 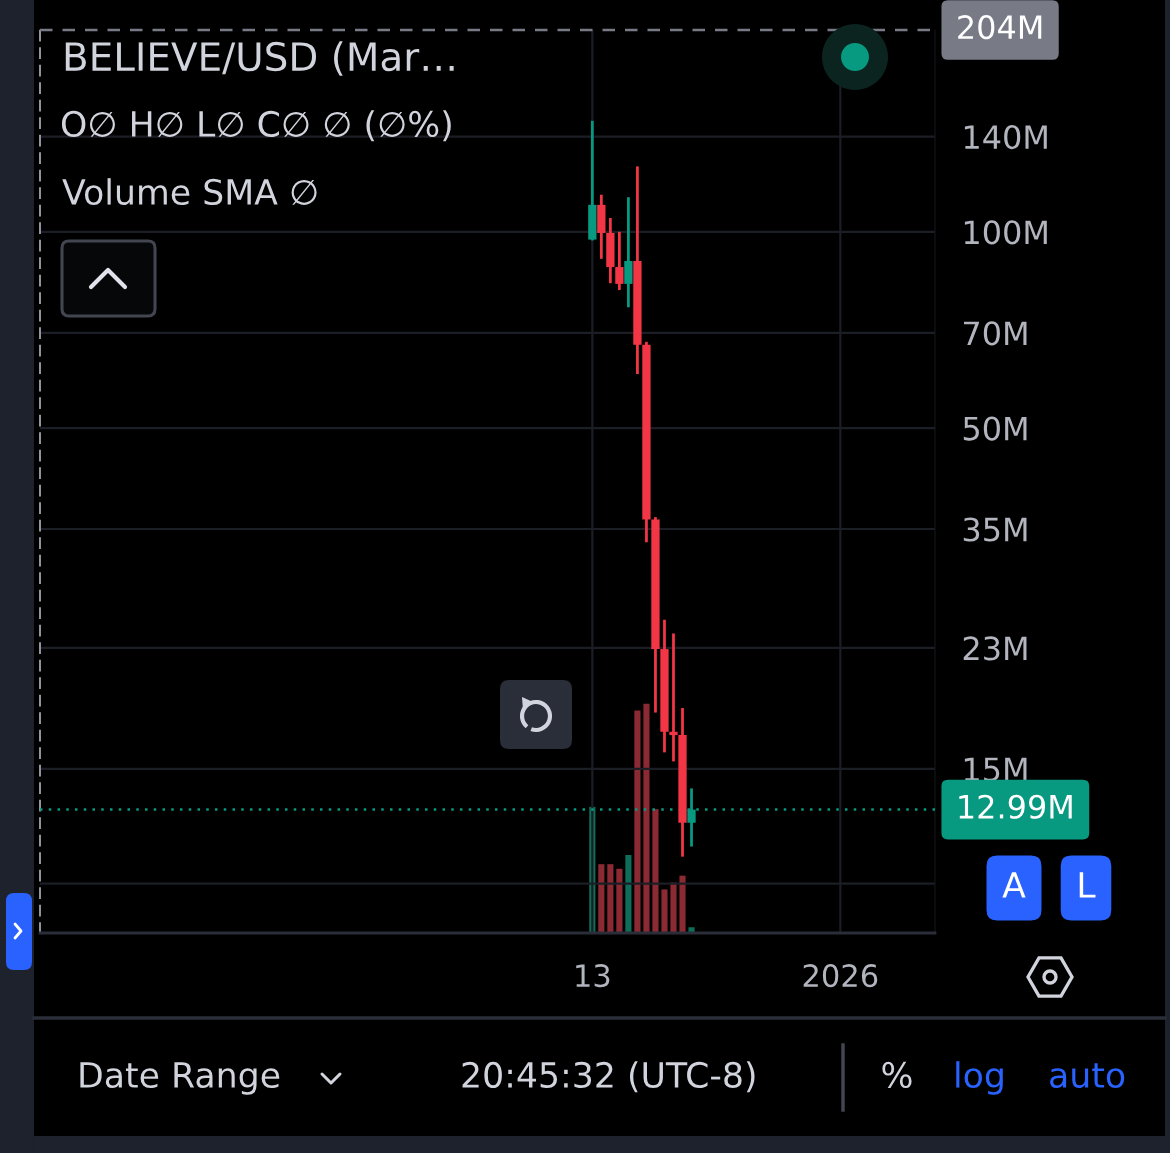 I want to click on ref-line-label: 12.99M, so click(x=1015, y=806).